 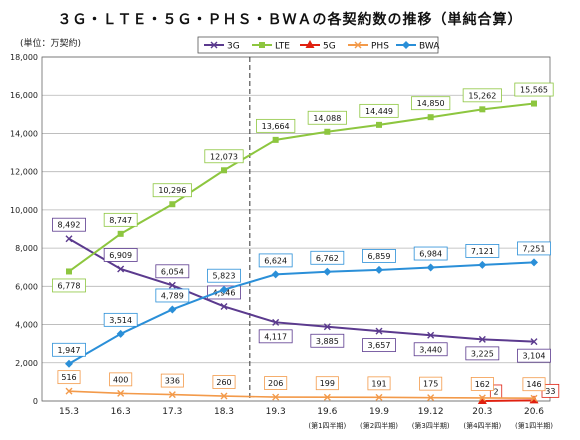 What do you see at coordinates (550, 391) in the screenshot?
I see `data-label: 33` at bounding box center [550, 391].